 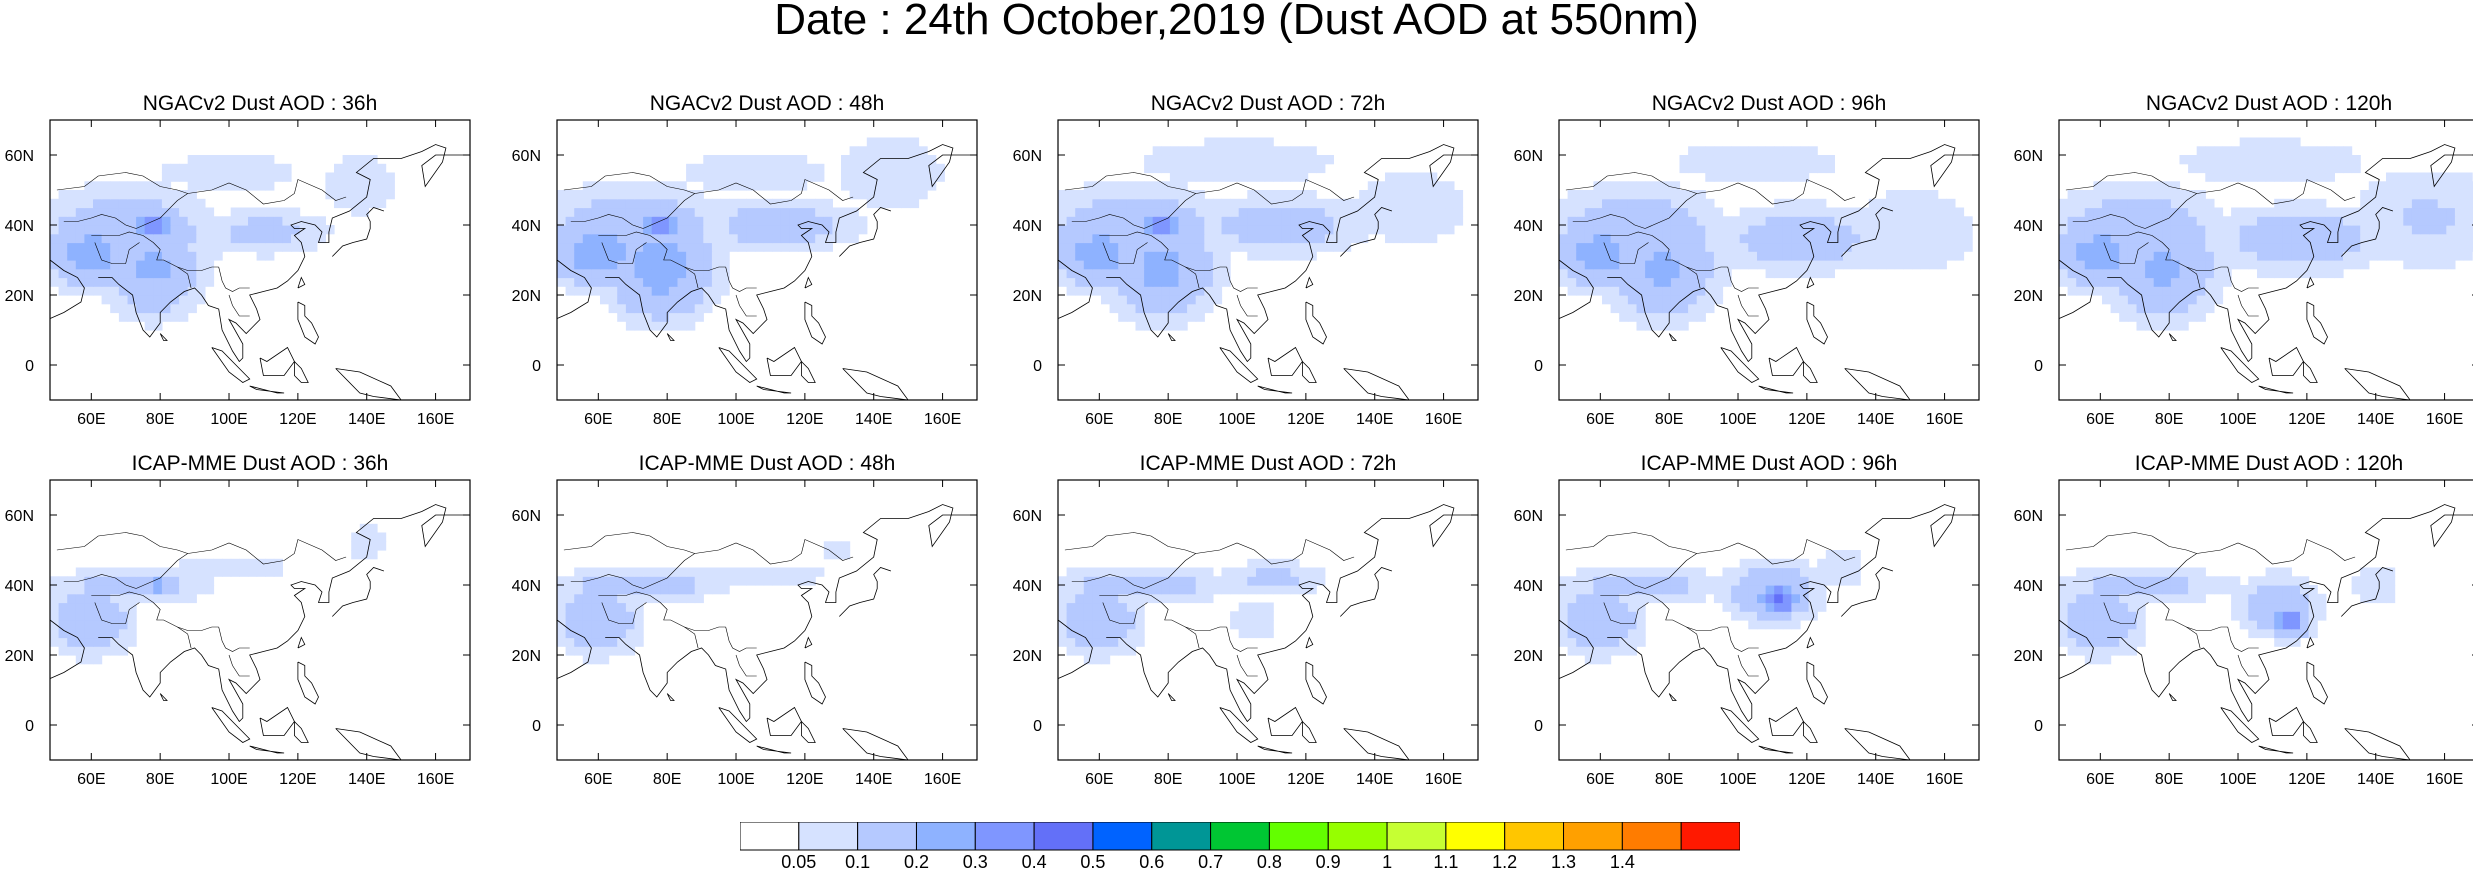 I want to click on lon-tick-label: 100E, so click(x=735, y=419).